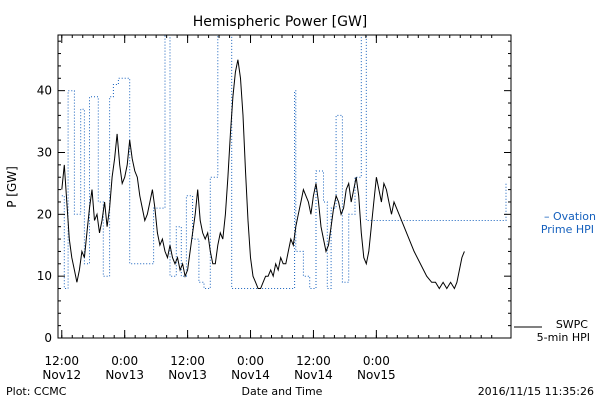 This screenshot has width=600, height=400. What do you see at coordinates (36, 391) in the screenshot?
I see `footer-credit: Plot: CCMC` at bounding box center [36, 391].